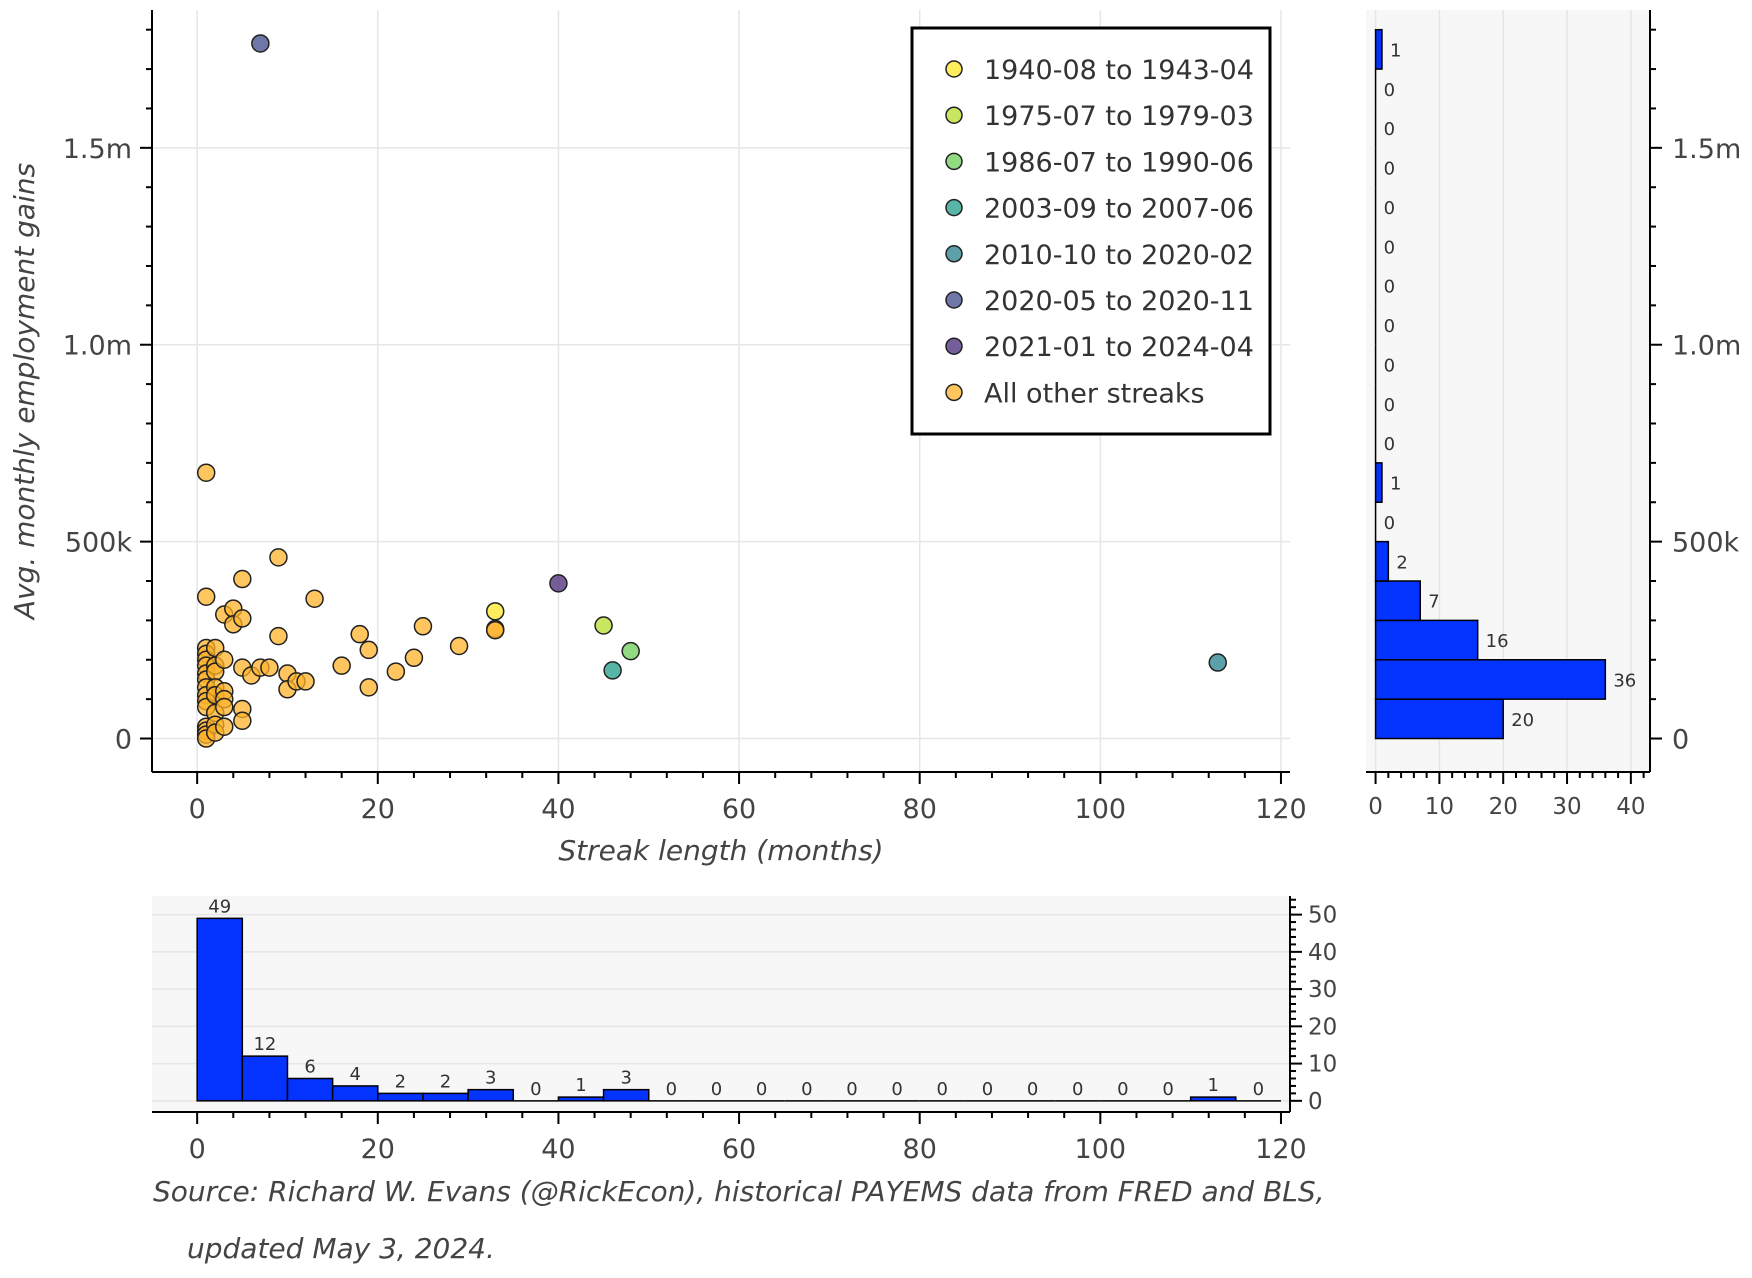 This screenshot has width=1752, height=1278. I want to click on scatter-y-tick-label: 1.0m, so click(97, 346).